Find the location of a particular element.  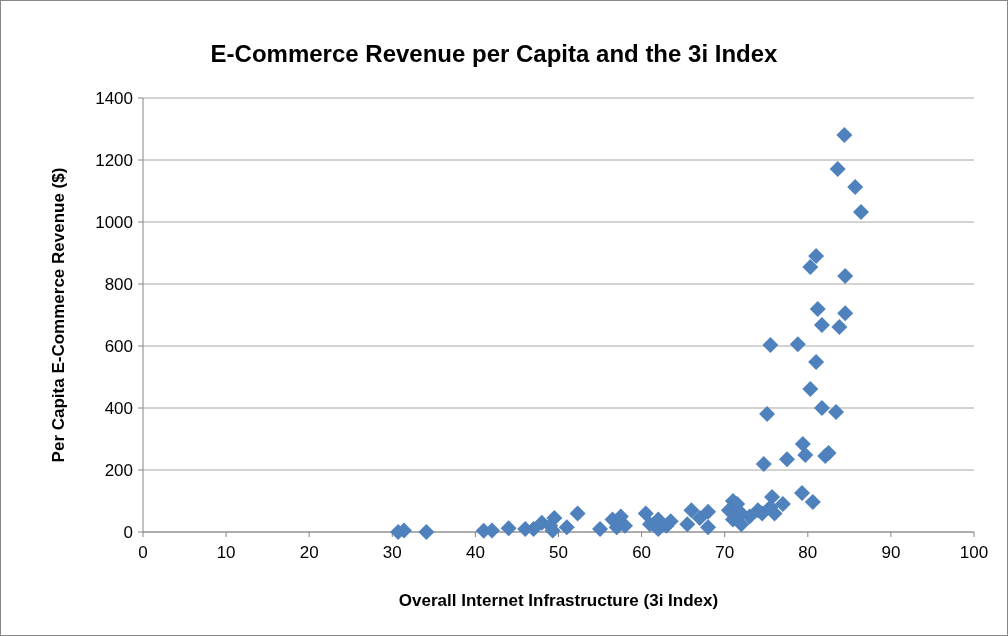

x-tick-label: 80 is located at coordinates (808, 552).